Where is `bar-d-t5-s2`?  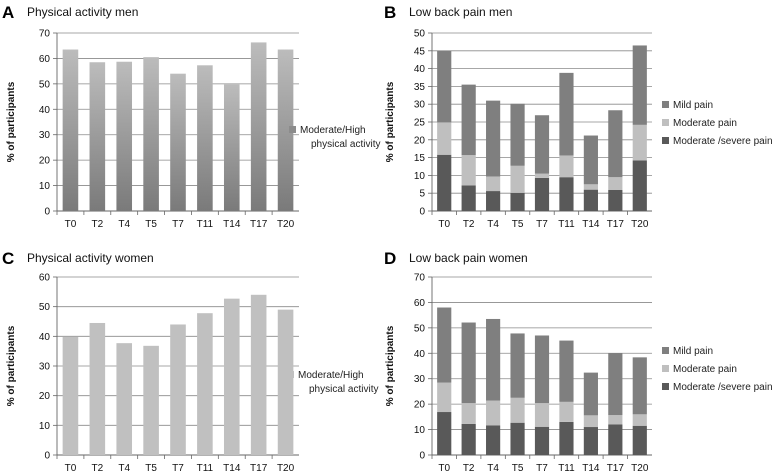
bar-d-t5-s2 is located at coordinates (517, 365).